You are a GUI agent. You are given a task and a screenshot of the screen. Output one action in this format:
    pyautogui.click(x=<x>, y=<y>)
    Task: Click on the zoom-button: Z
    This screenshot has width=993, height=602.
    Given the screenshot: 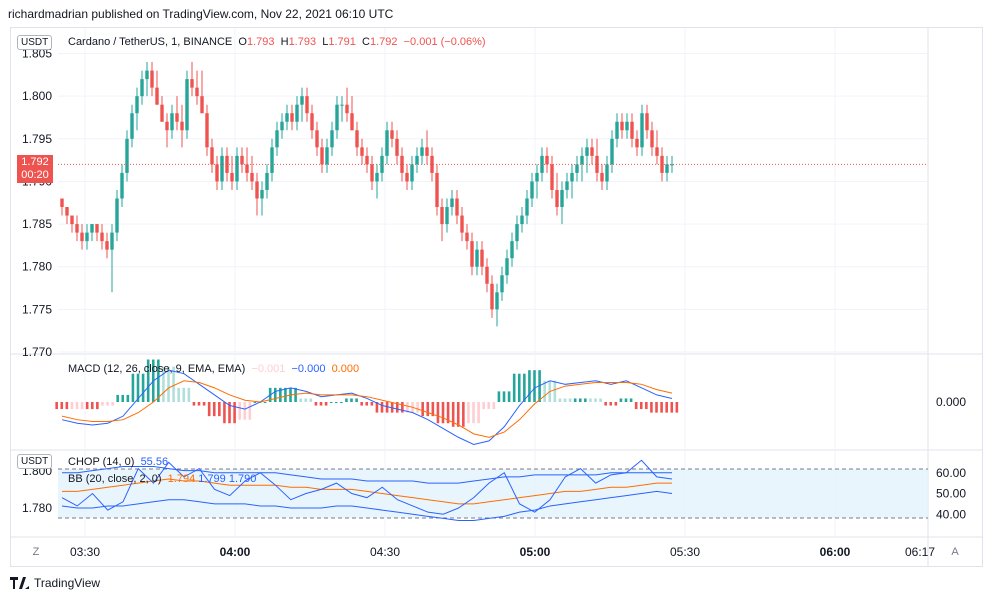 What is the action you would take?
    pyautogui.click(x=36, y=552)
    